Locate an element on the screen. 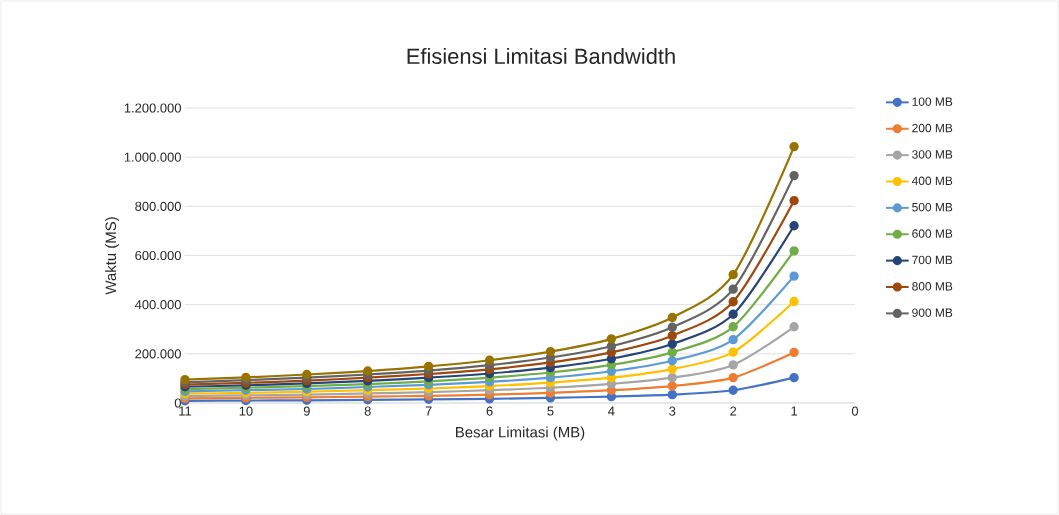  legend-label: 500 MB is located at coordinates (932, 207).